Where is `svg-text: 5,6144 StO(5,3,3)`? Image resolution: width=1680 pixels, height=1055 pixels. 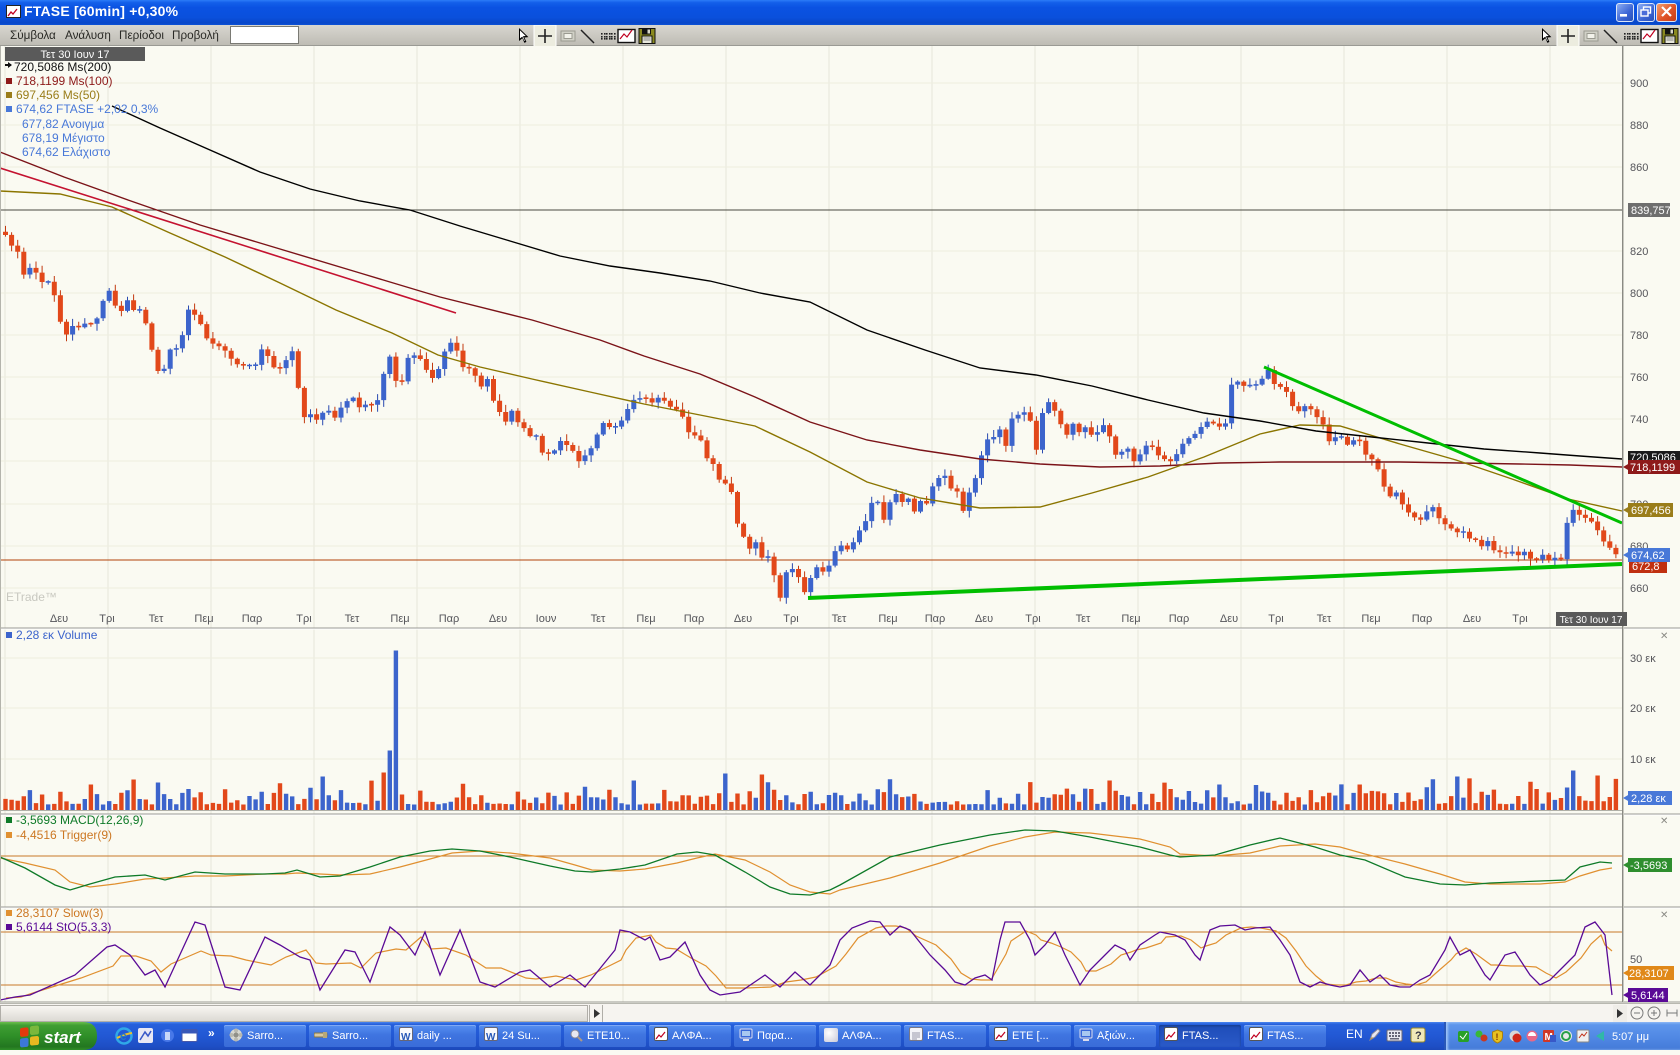 svg-text: 5,6144 StO(5,3,3) is located at coordinates (63, 927).